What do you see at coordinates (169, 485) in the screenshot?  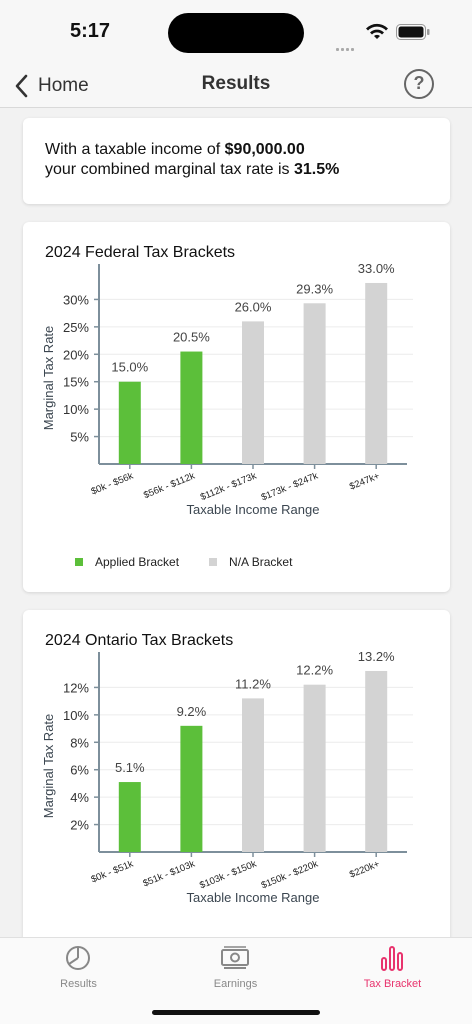 I see `x-tick-label: $56k - $112k` at bounding box center [169, 485].